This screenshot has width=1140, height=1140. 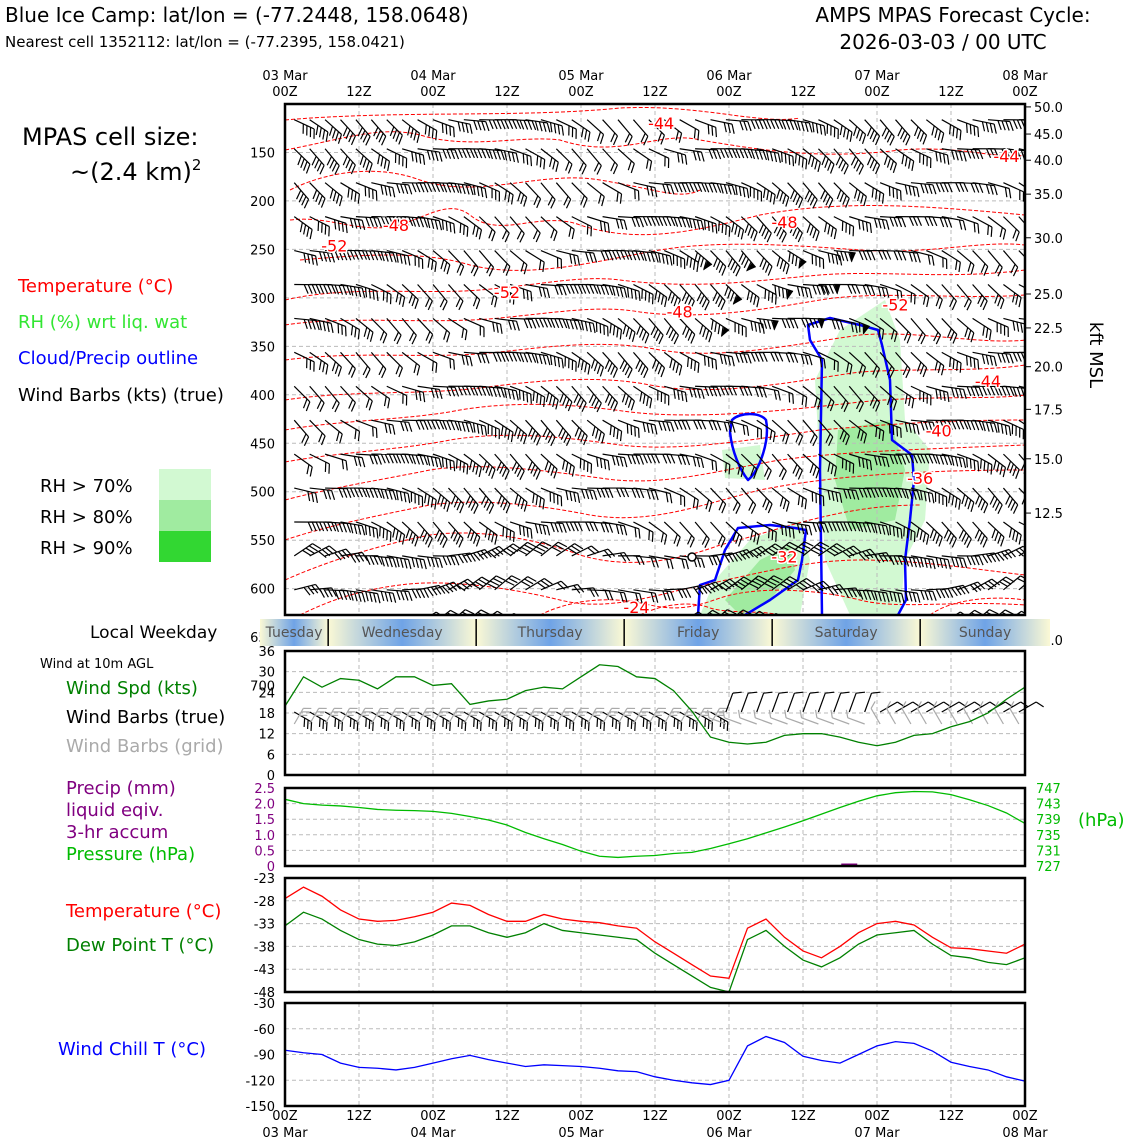 What do you see at coordinates (285, 1133) in the screenshot?
I see `bottom-date-label: 03 Mar` at bounding box center [285, 1133].